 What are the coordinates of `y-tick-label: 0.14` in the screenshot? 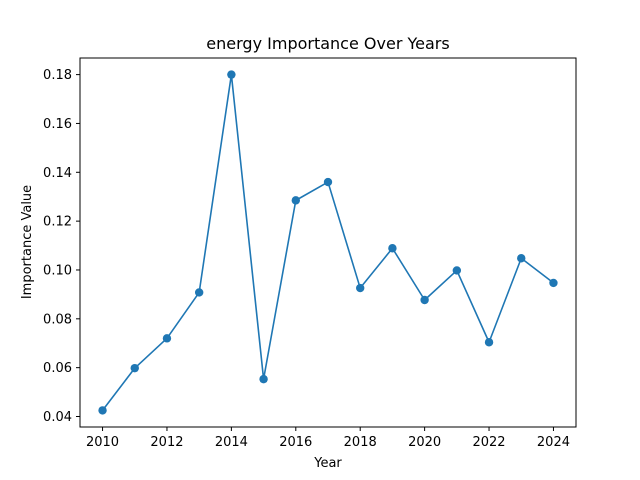 It's located at (57, 173).